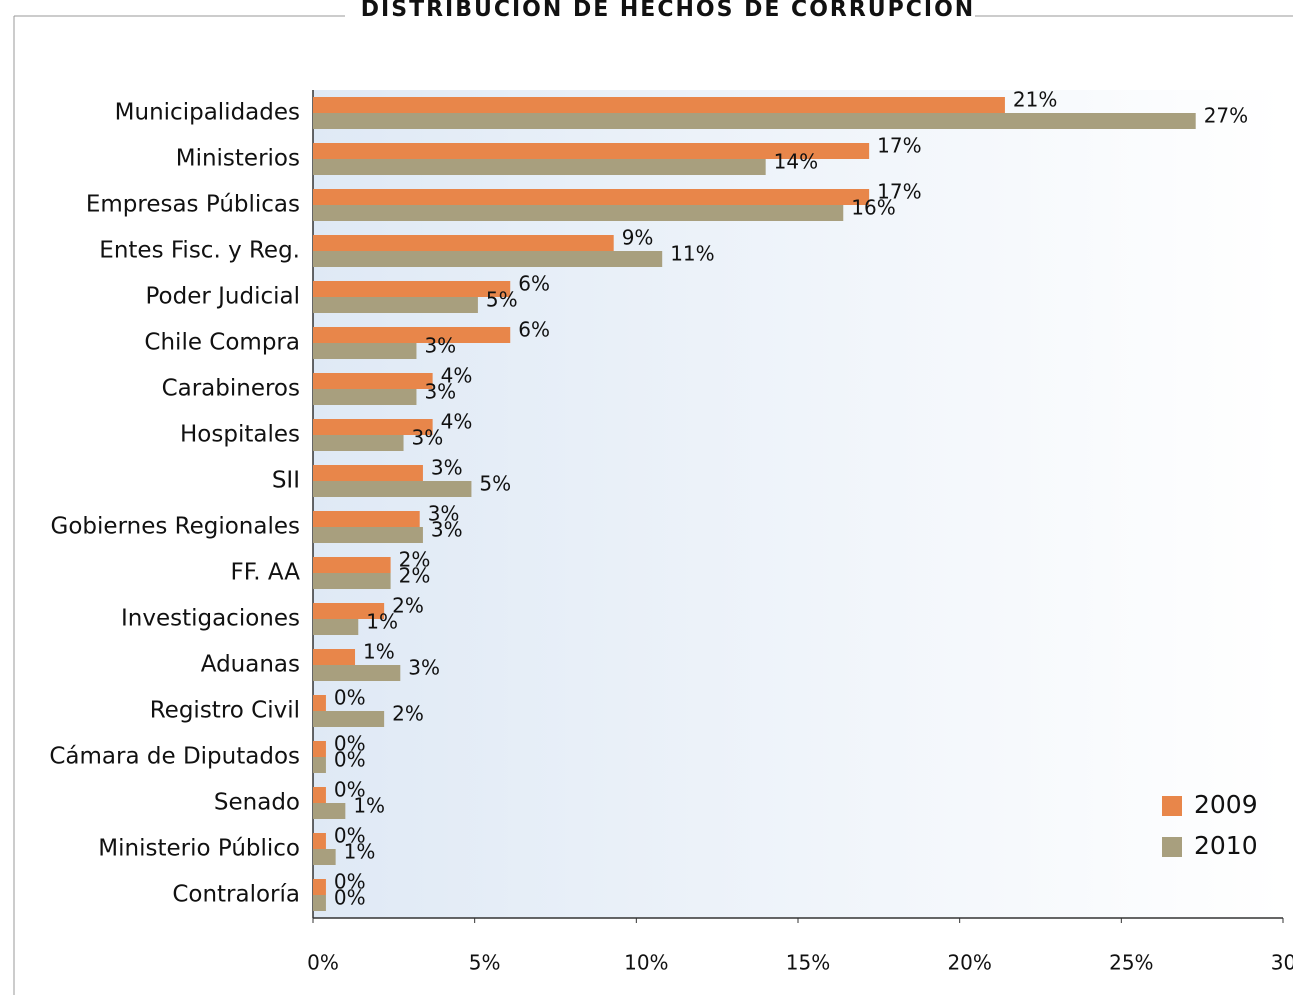 This screenshot has height=995, width=1293. Describe the element at coordinates (873, 208) in the screenshot. I see `value-label: 16%` at that location.